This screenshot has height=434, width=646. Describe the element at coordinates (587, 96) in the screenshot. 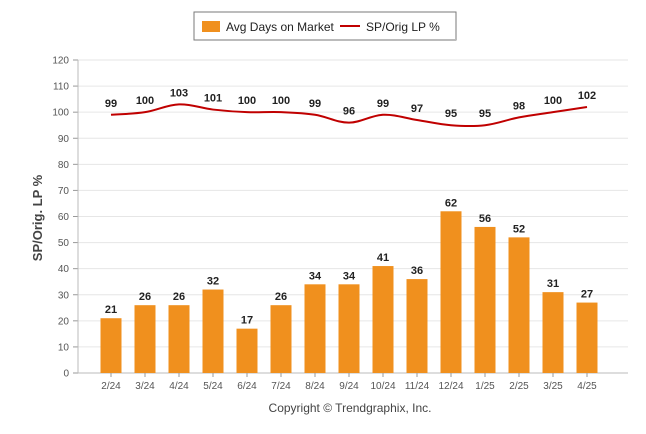

I see `line-value-label: 102` at that location.